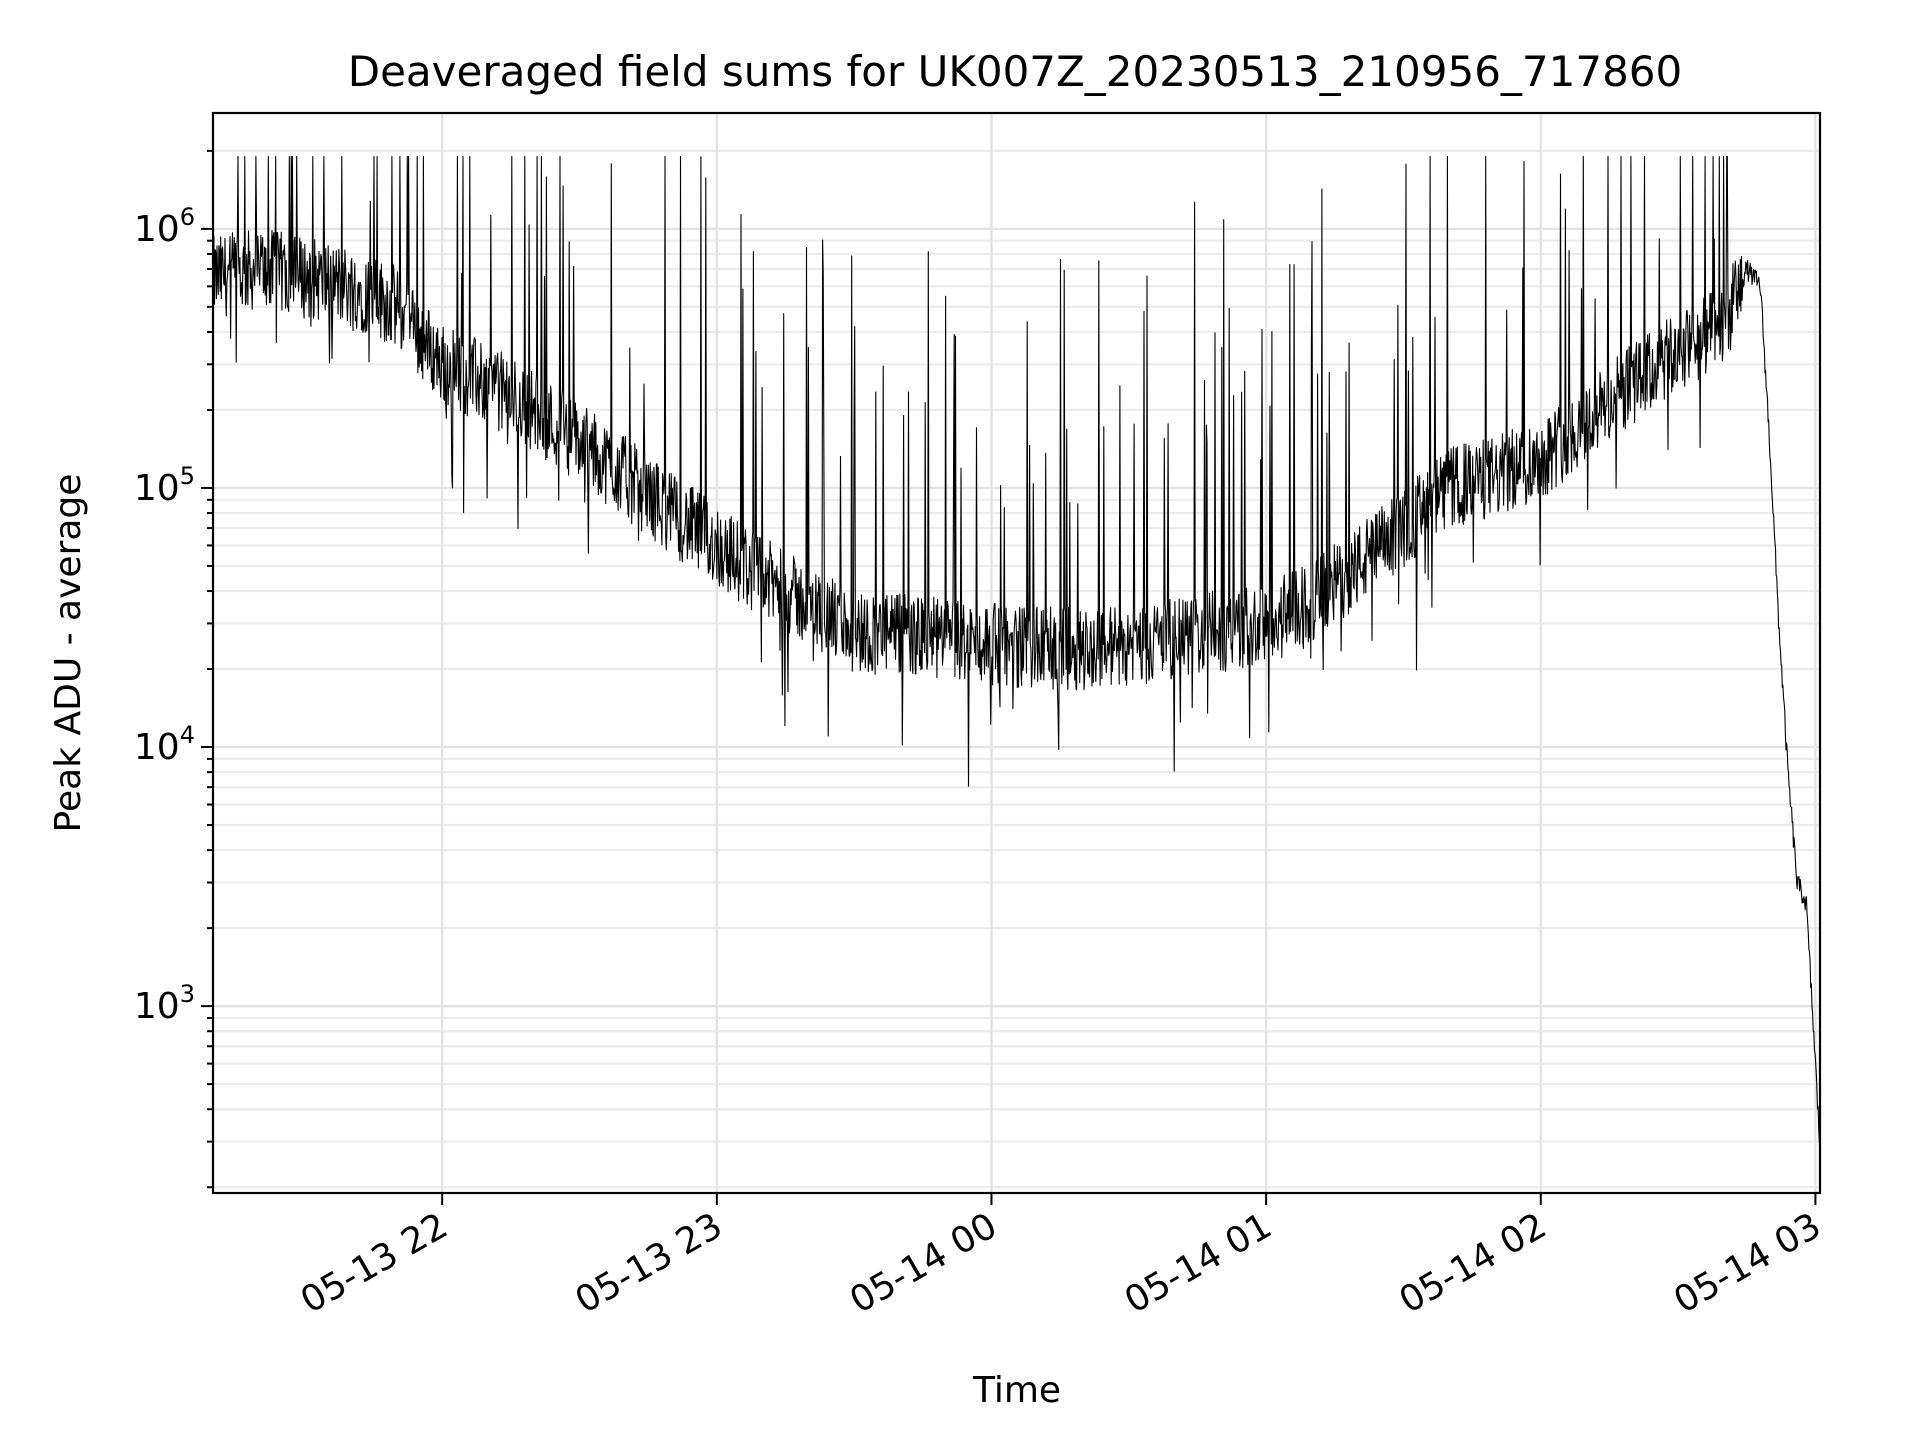 The image size is (1920, 1440). Describe the element at coordinates (164, 1003) in the screenshot. I see `y-tick-label: 10³` at that location.